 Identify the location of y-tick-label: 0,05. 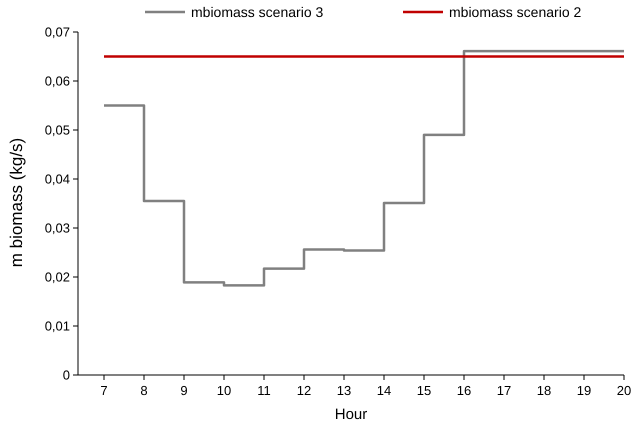
(57, 130).